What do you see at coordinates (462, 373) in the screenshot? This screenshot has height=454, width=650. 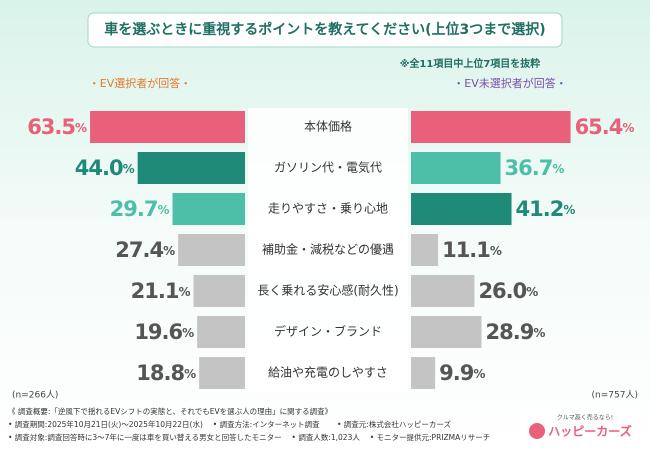 I see `value-label: 9.9%` at bounding box center [462, 373].